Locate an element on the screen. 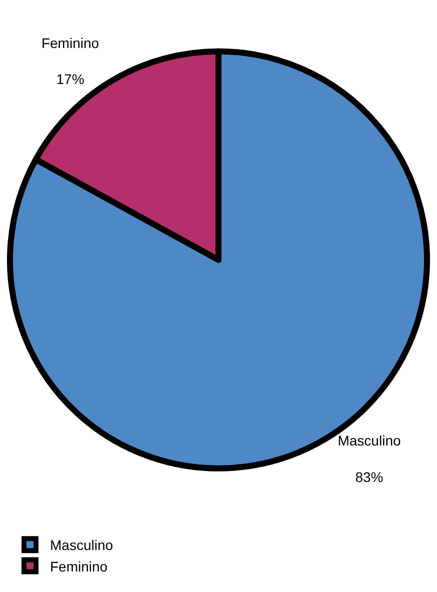  slice-label: Masculino is located at coordinates (369, 440).